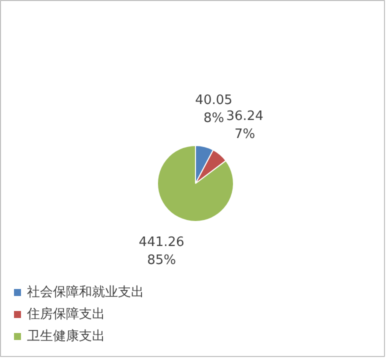 The height and width of the screenshot is (361, 389). I want to click on legend-label: 住房保障支出, so click(66, 314).